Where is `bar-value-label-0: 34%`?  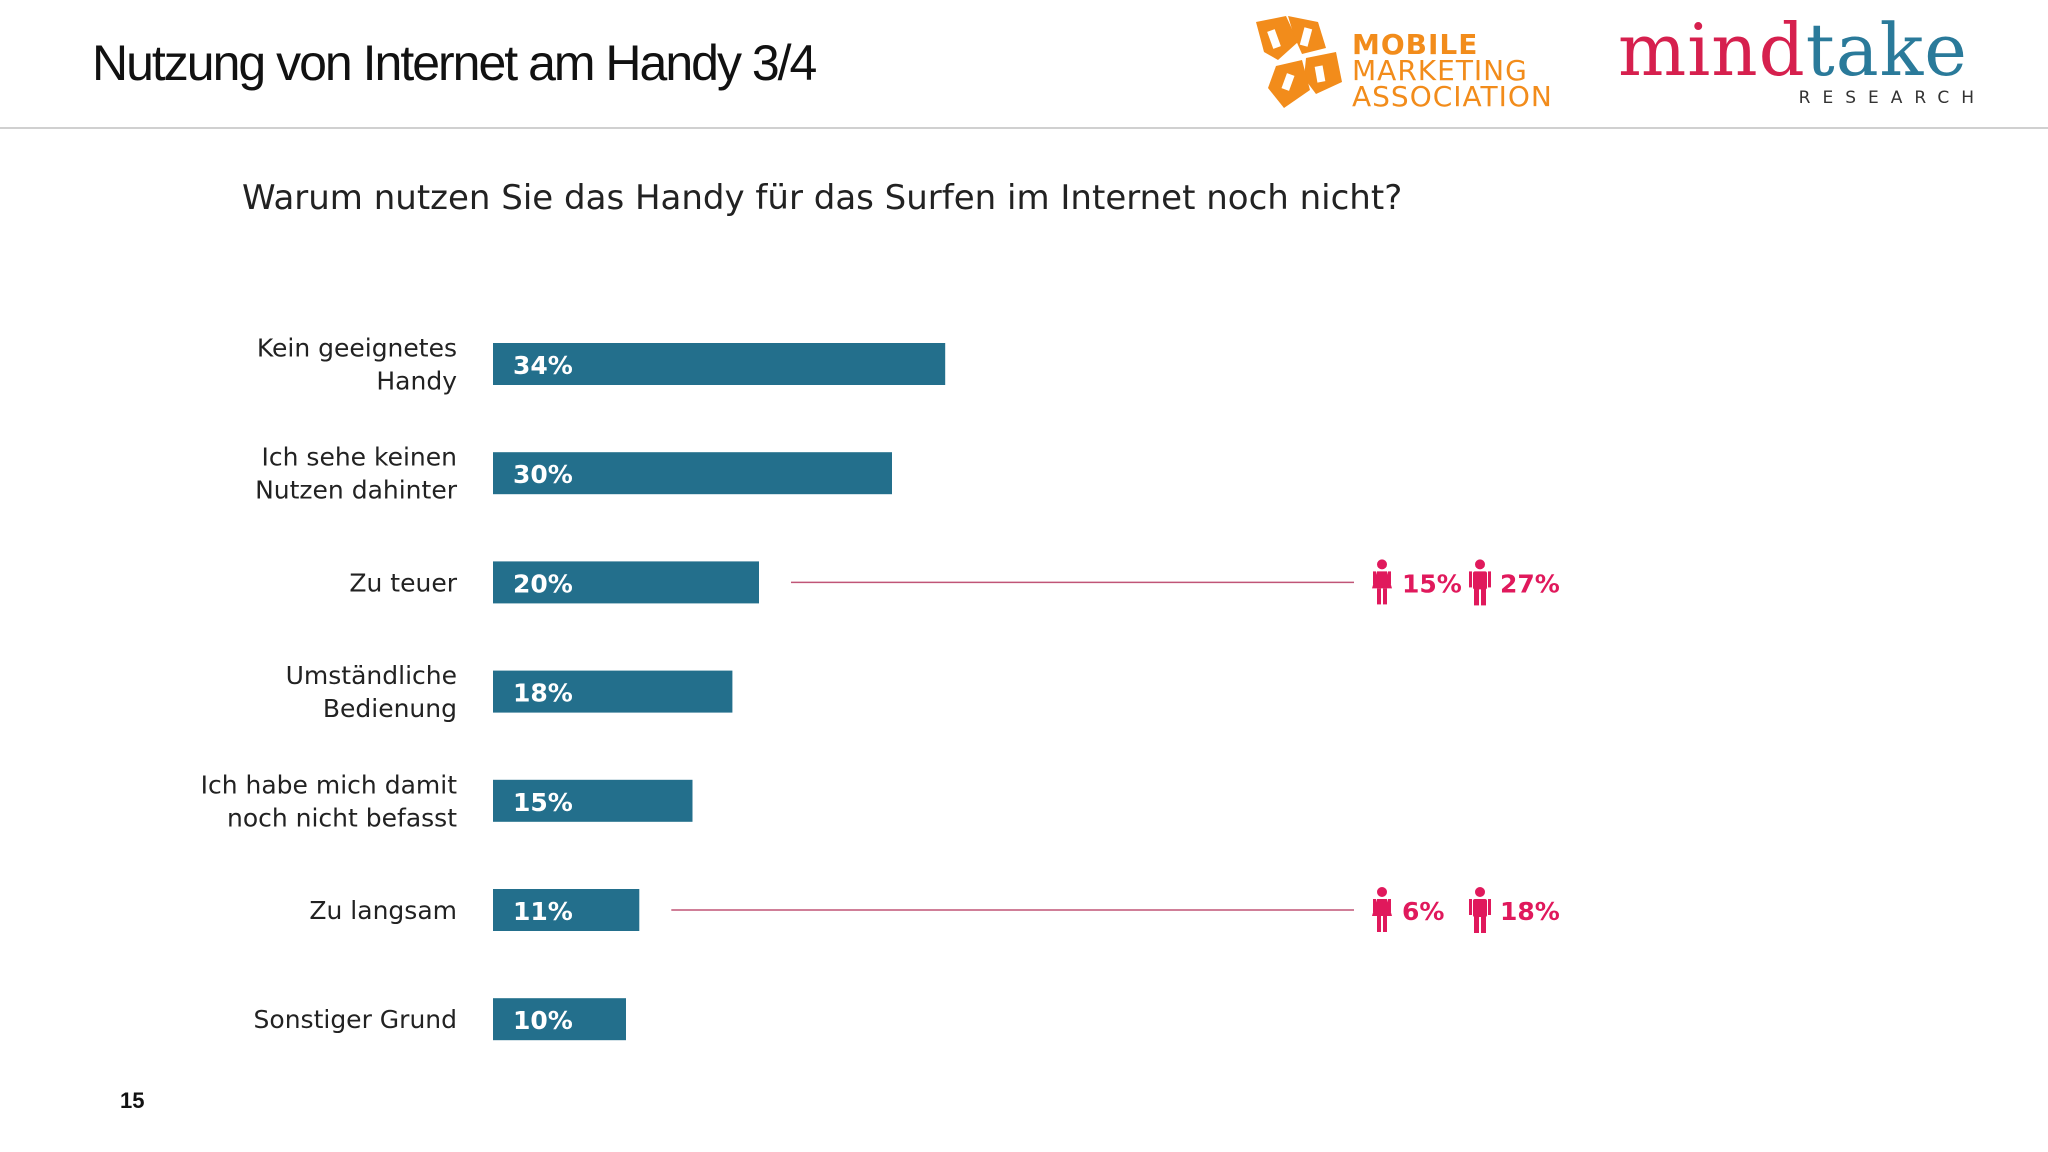 bar-value-label-0: 34% is located at coordinates (543, 365).